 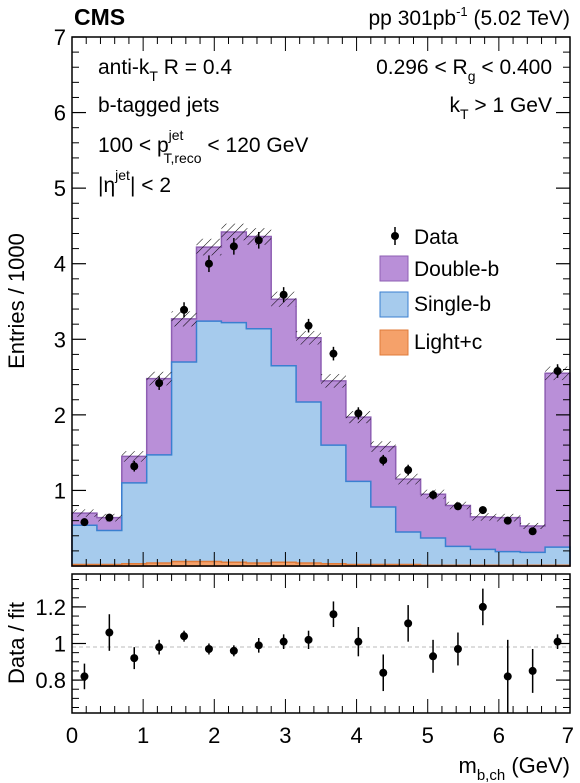 I want to click on ratio-y-axis-label: Data / fit, so click(x=16, y=643).